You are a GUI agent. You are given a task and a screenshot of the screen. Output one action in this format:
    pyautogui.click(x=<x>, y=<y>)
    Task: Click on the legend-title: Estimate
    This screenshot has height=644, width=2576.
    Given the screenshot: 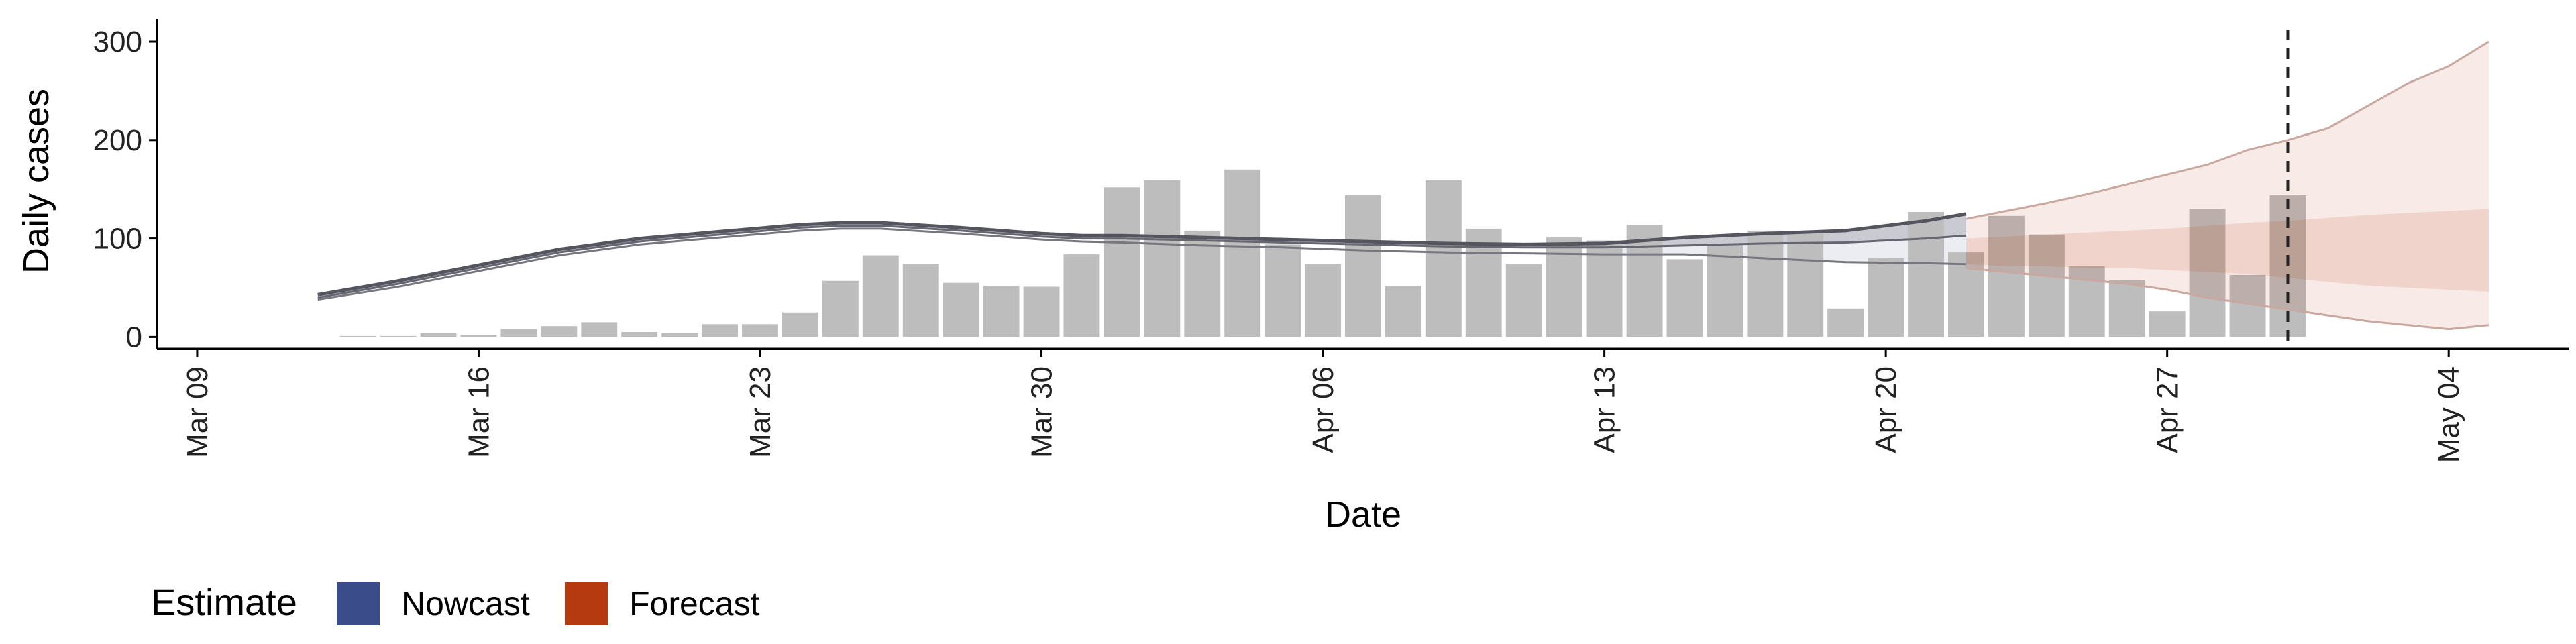 What is the action you would take?
    pyautogui.click(x=224, y=602)
    